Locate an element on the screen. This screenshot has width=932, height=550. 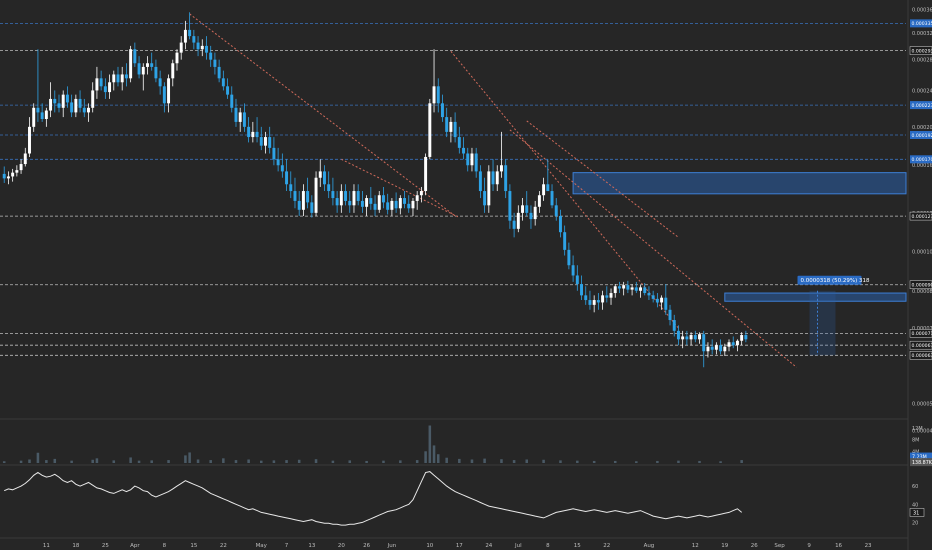
volume-label-box is located at coordinates (921, 462).